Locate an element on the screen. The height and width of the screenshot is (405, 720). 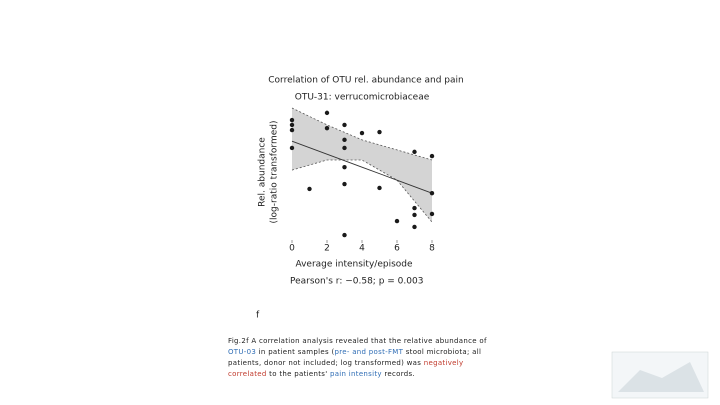
x-tick-label: 4 is located at coordinates (362, 249).